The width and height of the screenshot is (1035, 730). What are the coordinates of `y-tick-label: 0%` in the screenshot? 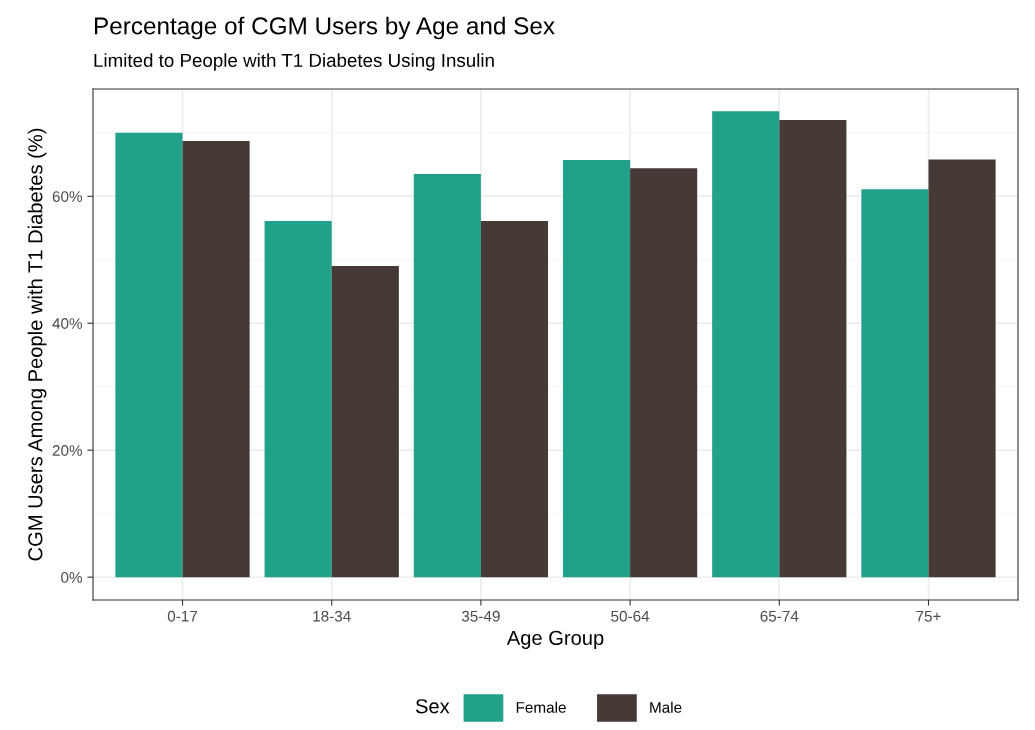 It's located at (72, 577).